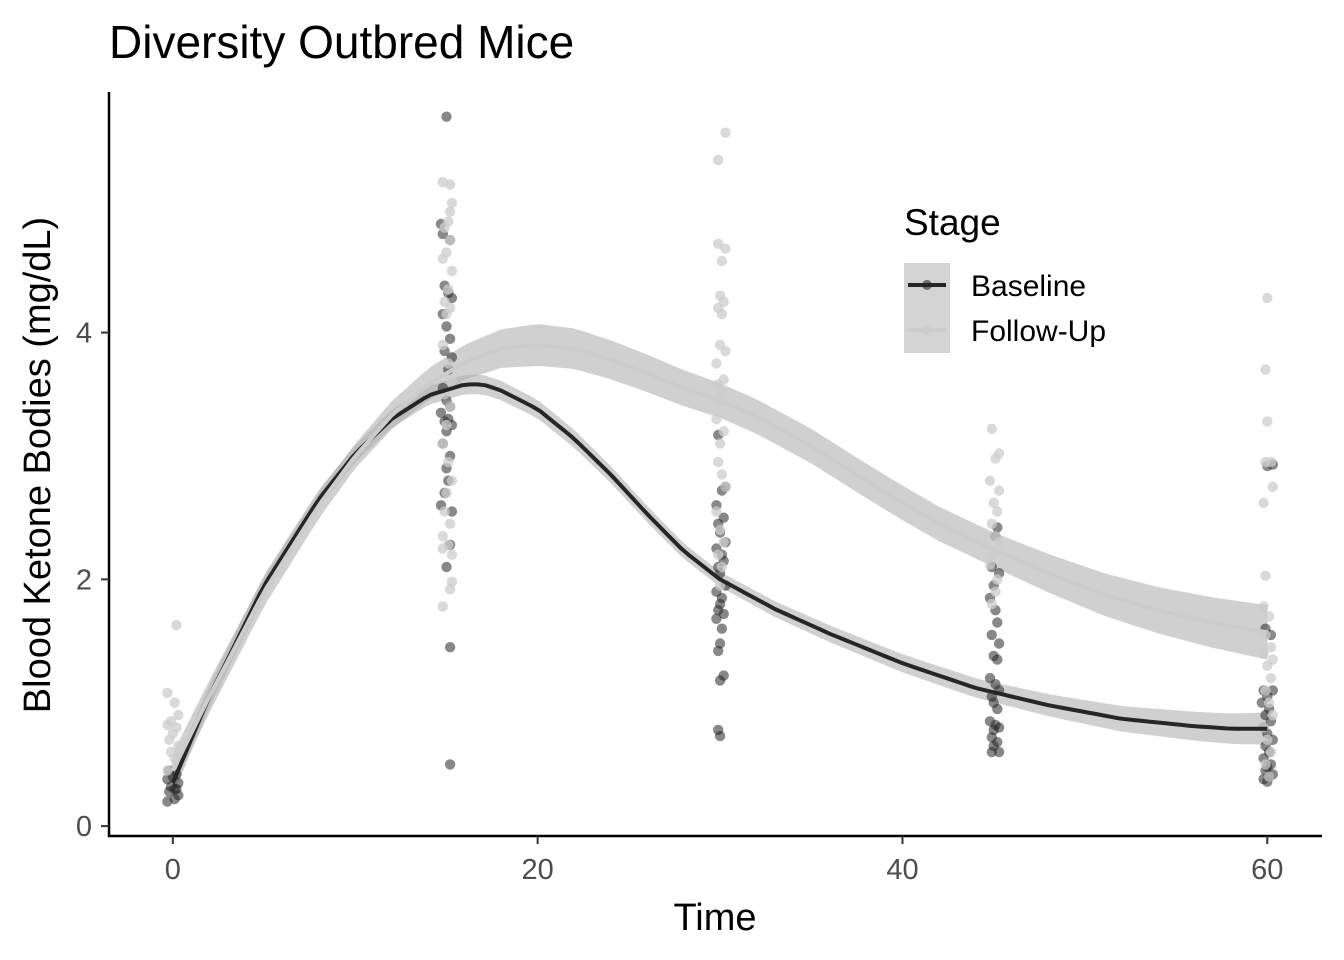  I want to click on legend-point-baseline, so click(927, 285).